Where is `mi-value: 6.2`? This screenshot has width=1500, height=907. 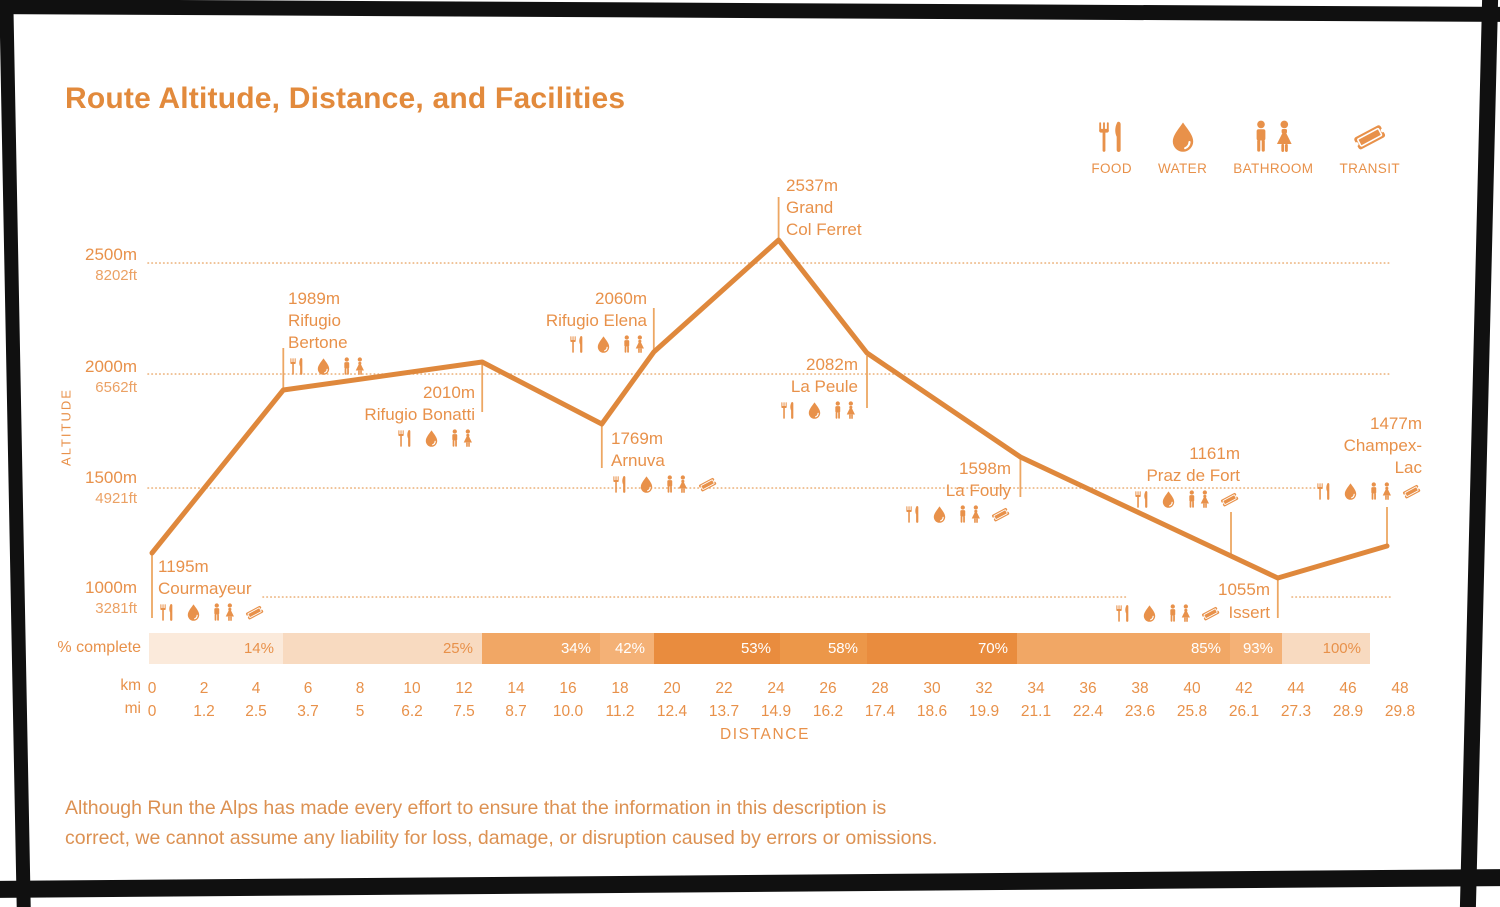 mi-value: 6.2 is located at coordinates (412, 711).